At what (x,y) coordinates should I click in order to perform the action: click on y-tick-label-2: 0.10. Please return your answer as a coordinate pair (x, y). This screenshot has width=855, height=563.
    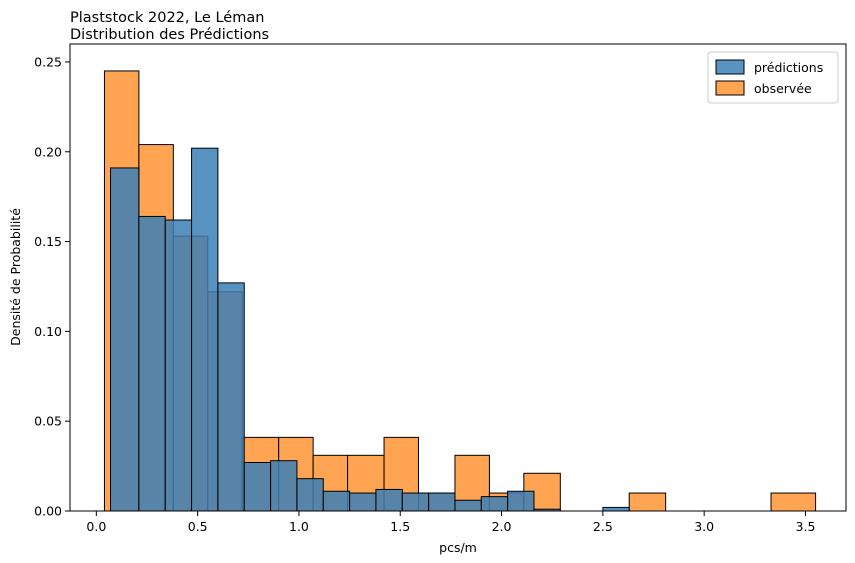
    Looking at the image, I should click on (48, 331).